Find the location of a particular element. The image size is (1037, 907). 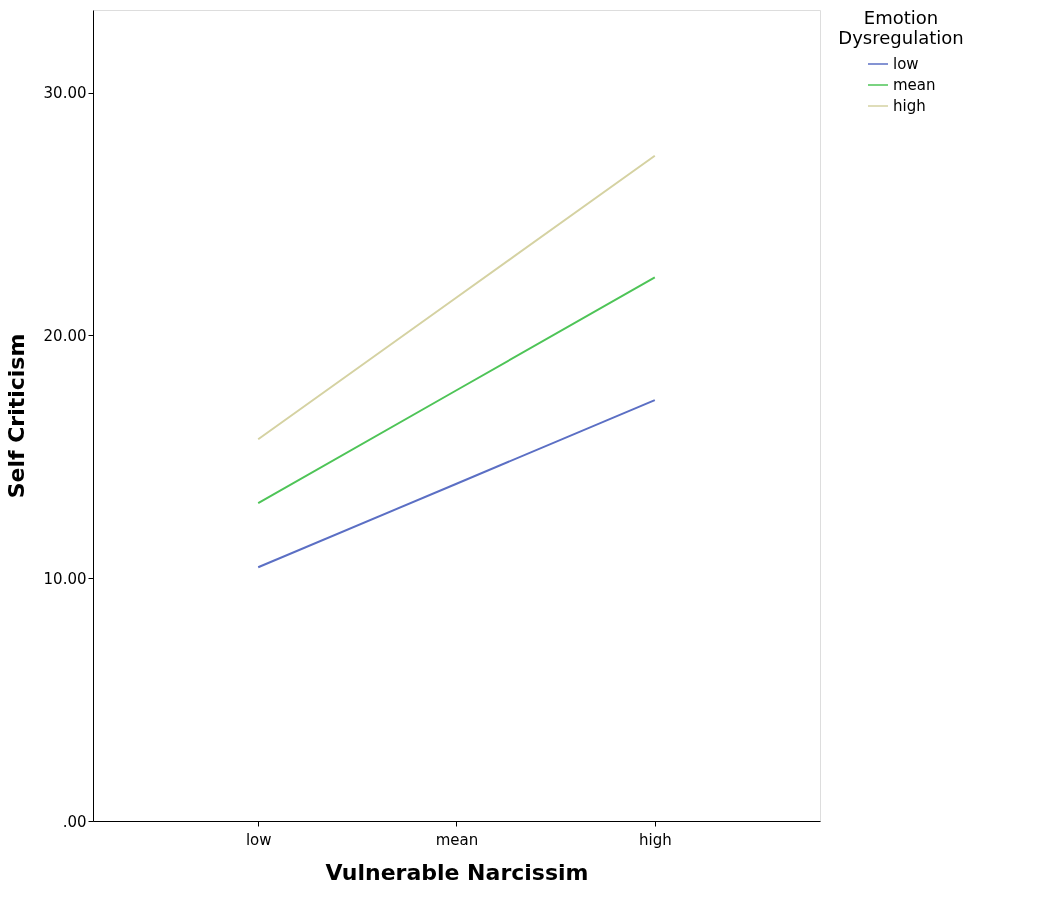

y-tick-label: 20.00 is located at coordinates (65, 335).